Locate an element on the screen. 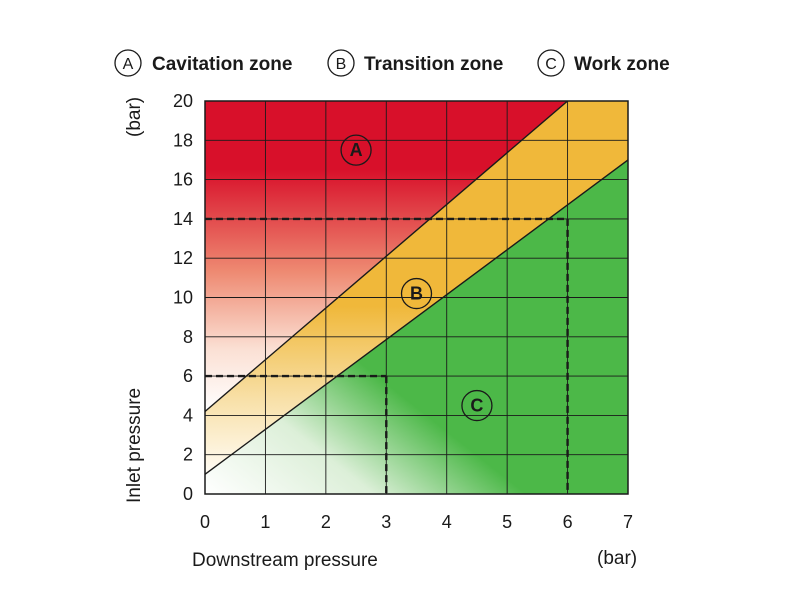 The image size is (800, 600). y-tick-label: 20 is located at coordinates (183, 101).